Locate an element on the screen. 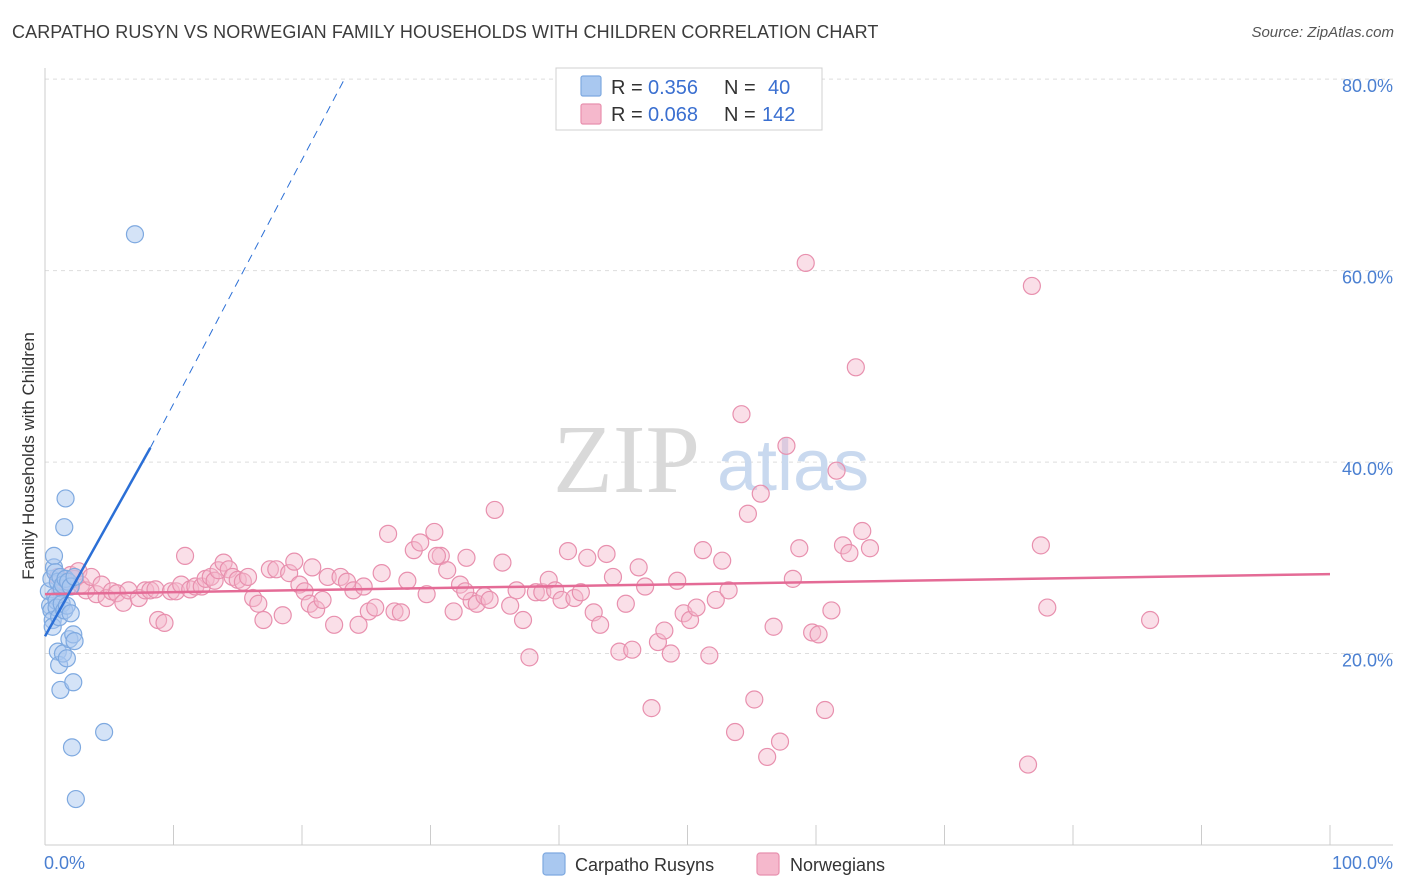 The image size is (1406, 892). series-legend-swatch-pink is located at coordinates (768, 864).